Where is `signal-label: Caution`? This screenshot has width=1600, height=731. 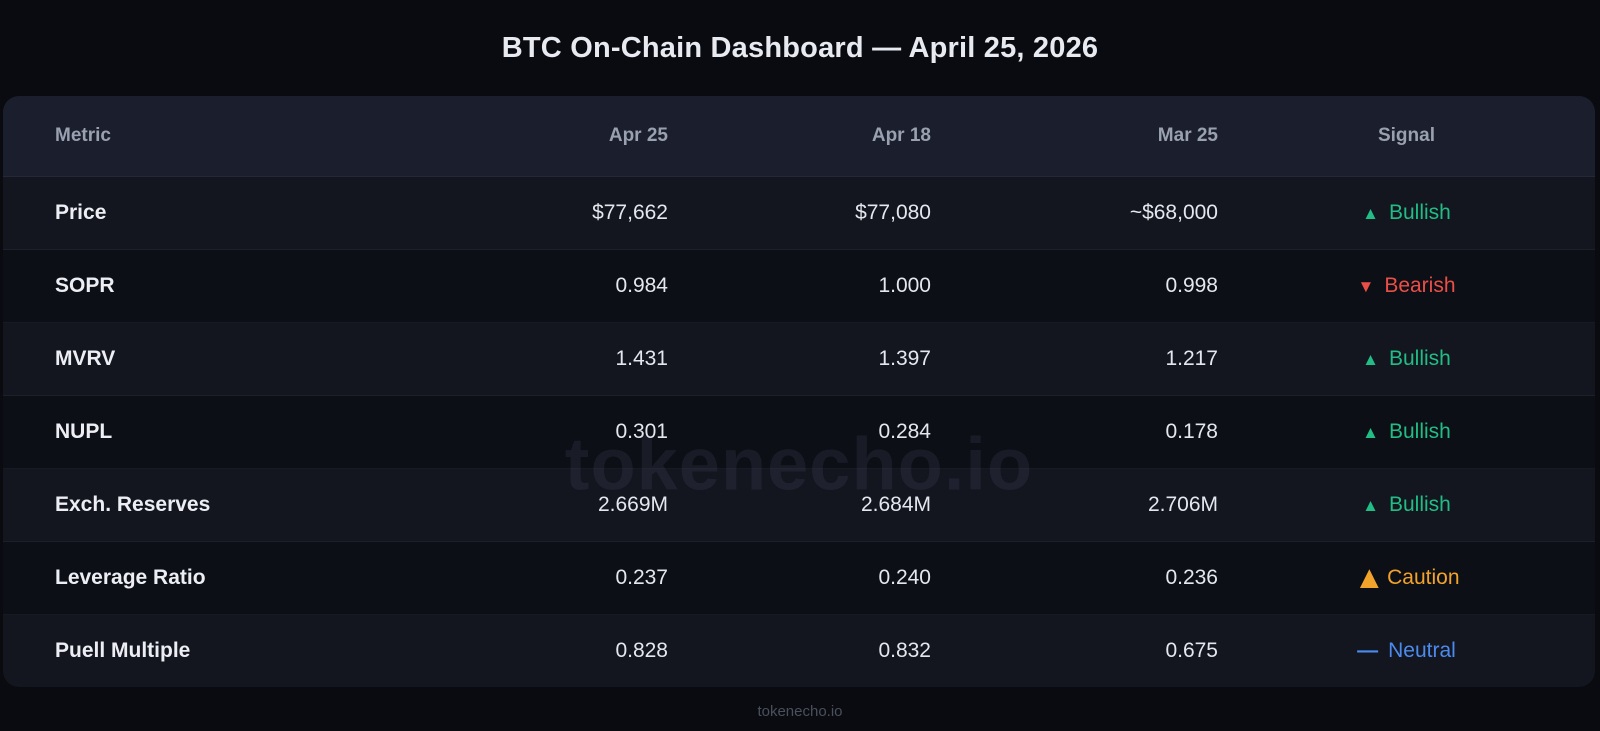 signal-label: Caution is located at coordinates (1423, 577).